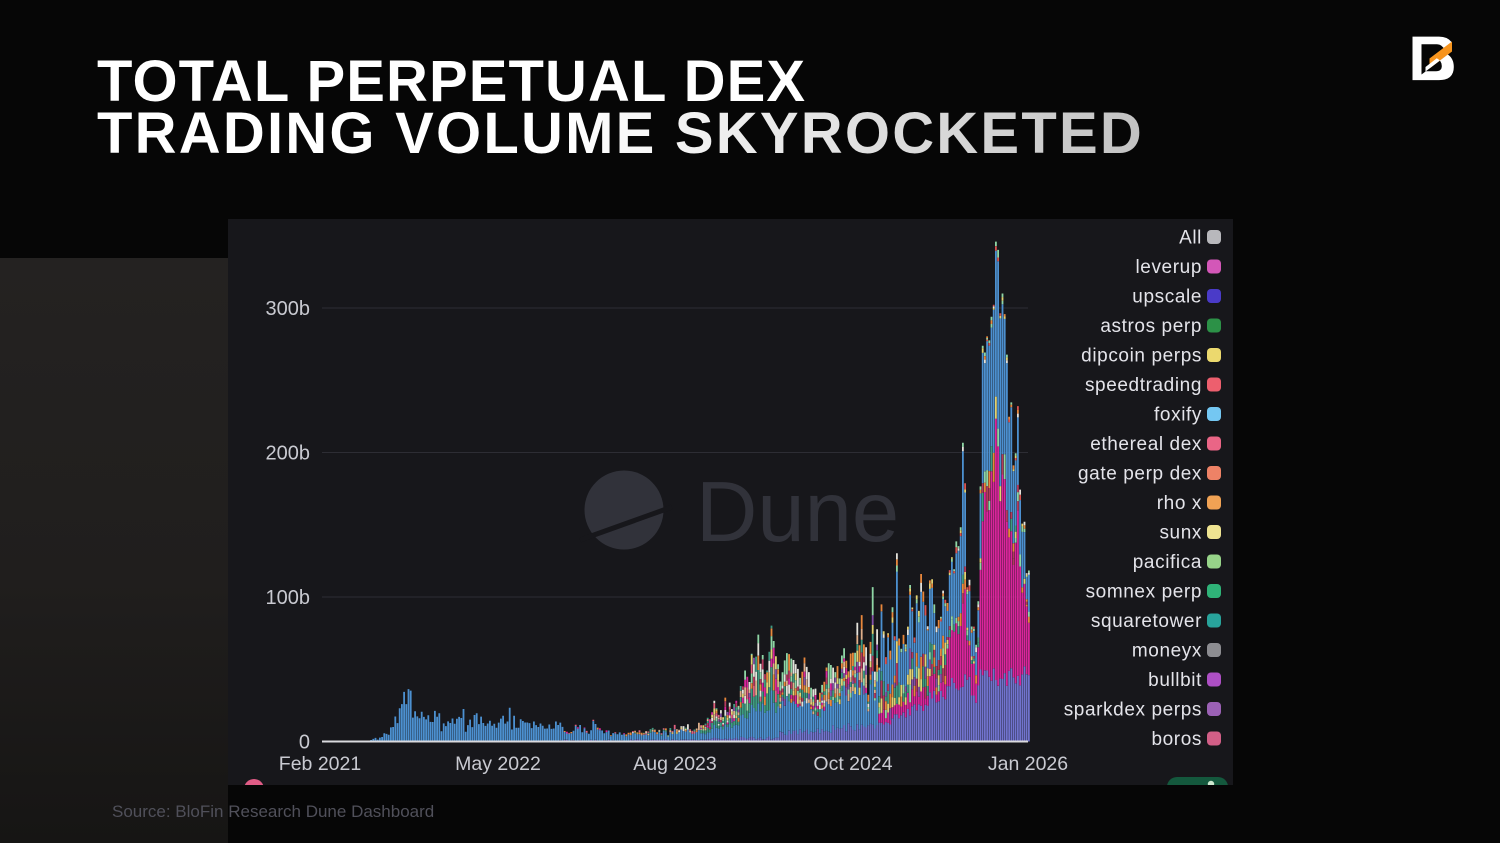 The width and height of the screenshot is (1500, 843). What do you see at coordinates (1133, 710) in the screenshot?
I see `svg-text: sparkdex perps` at bounding box center [1133, 710].